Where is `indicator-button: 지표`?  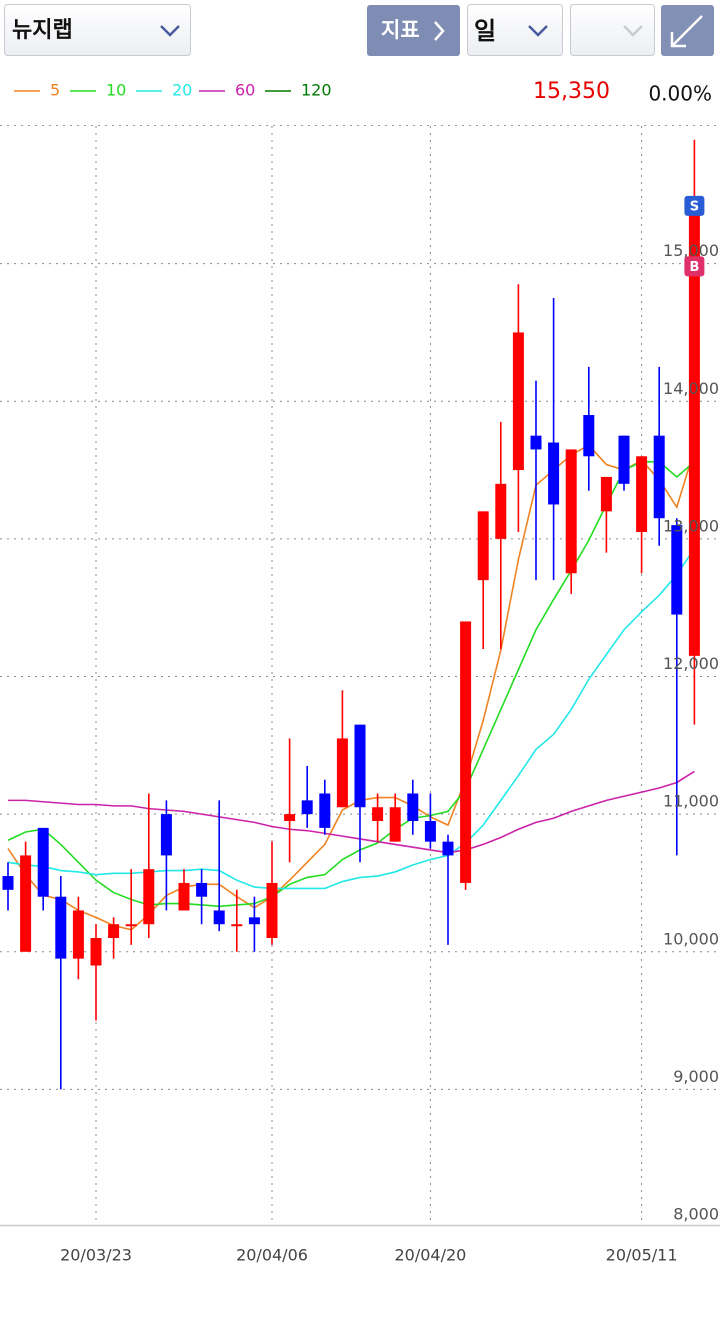
indicator-button: 지표 is located at coordinates (413, 30).